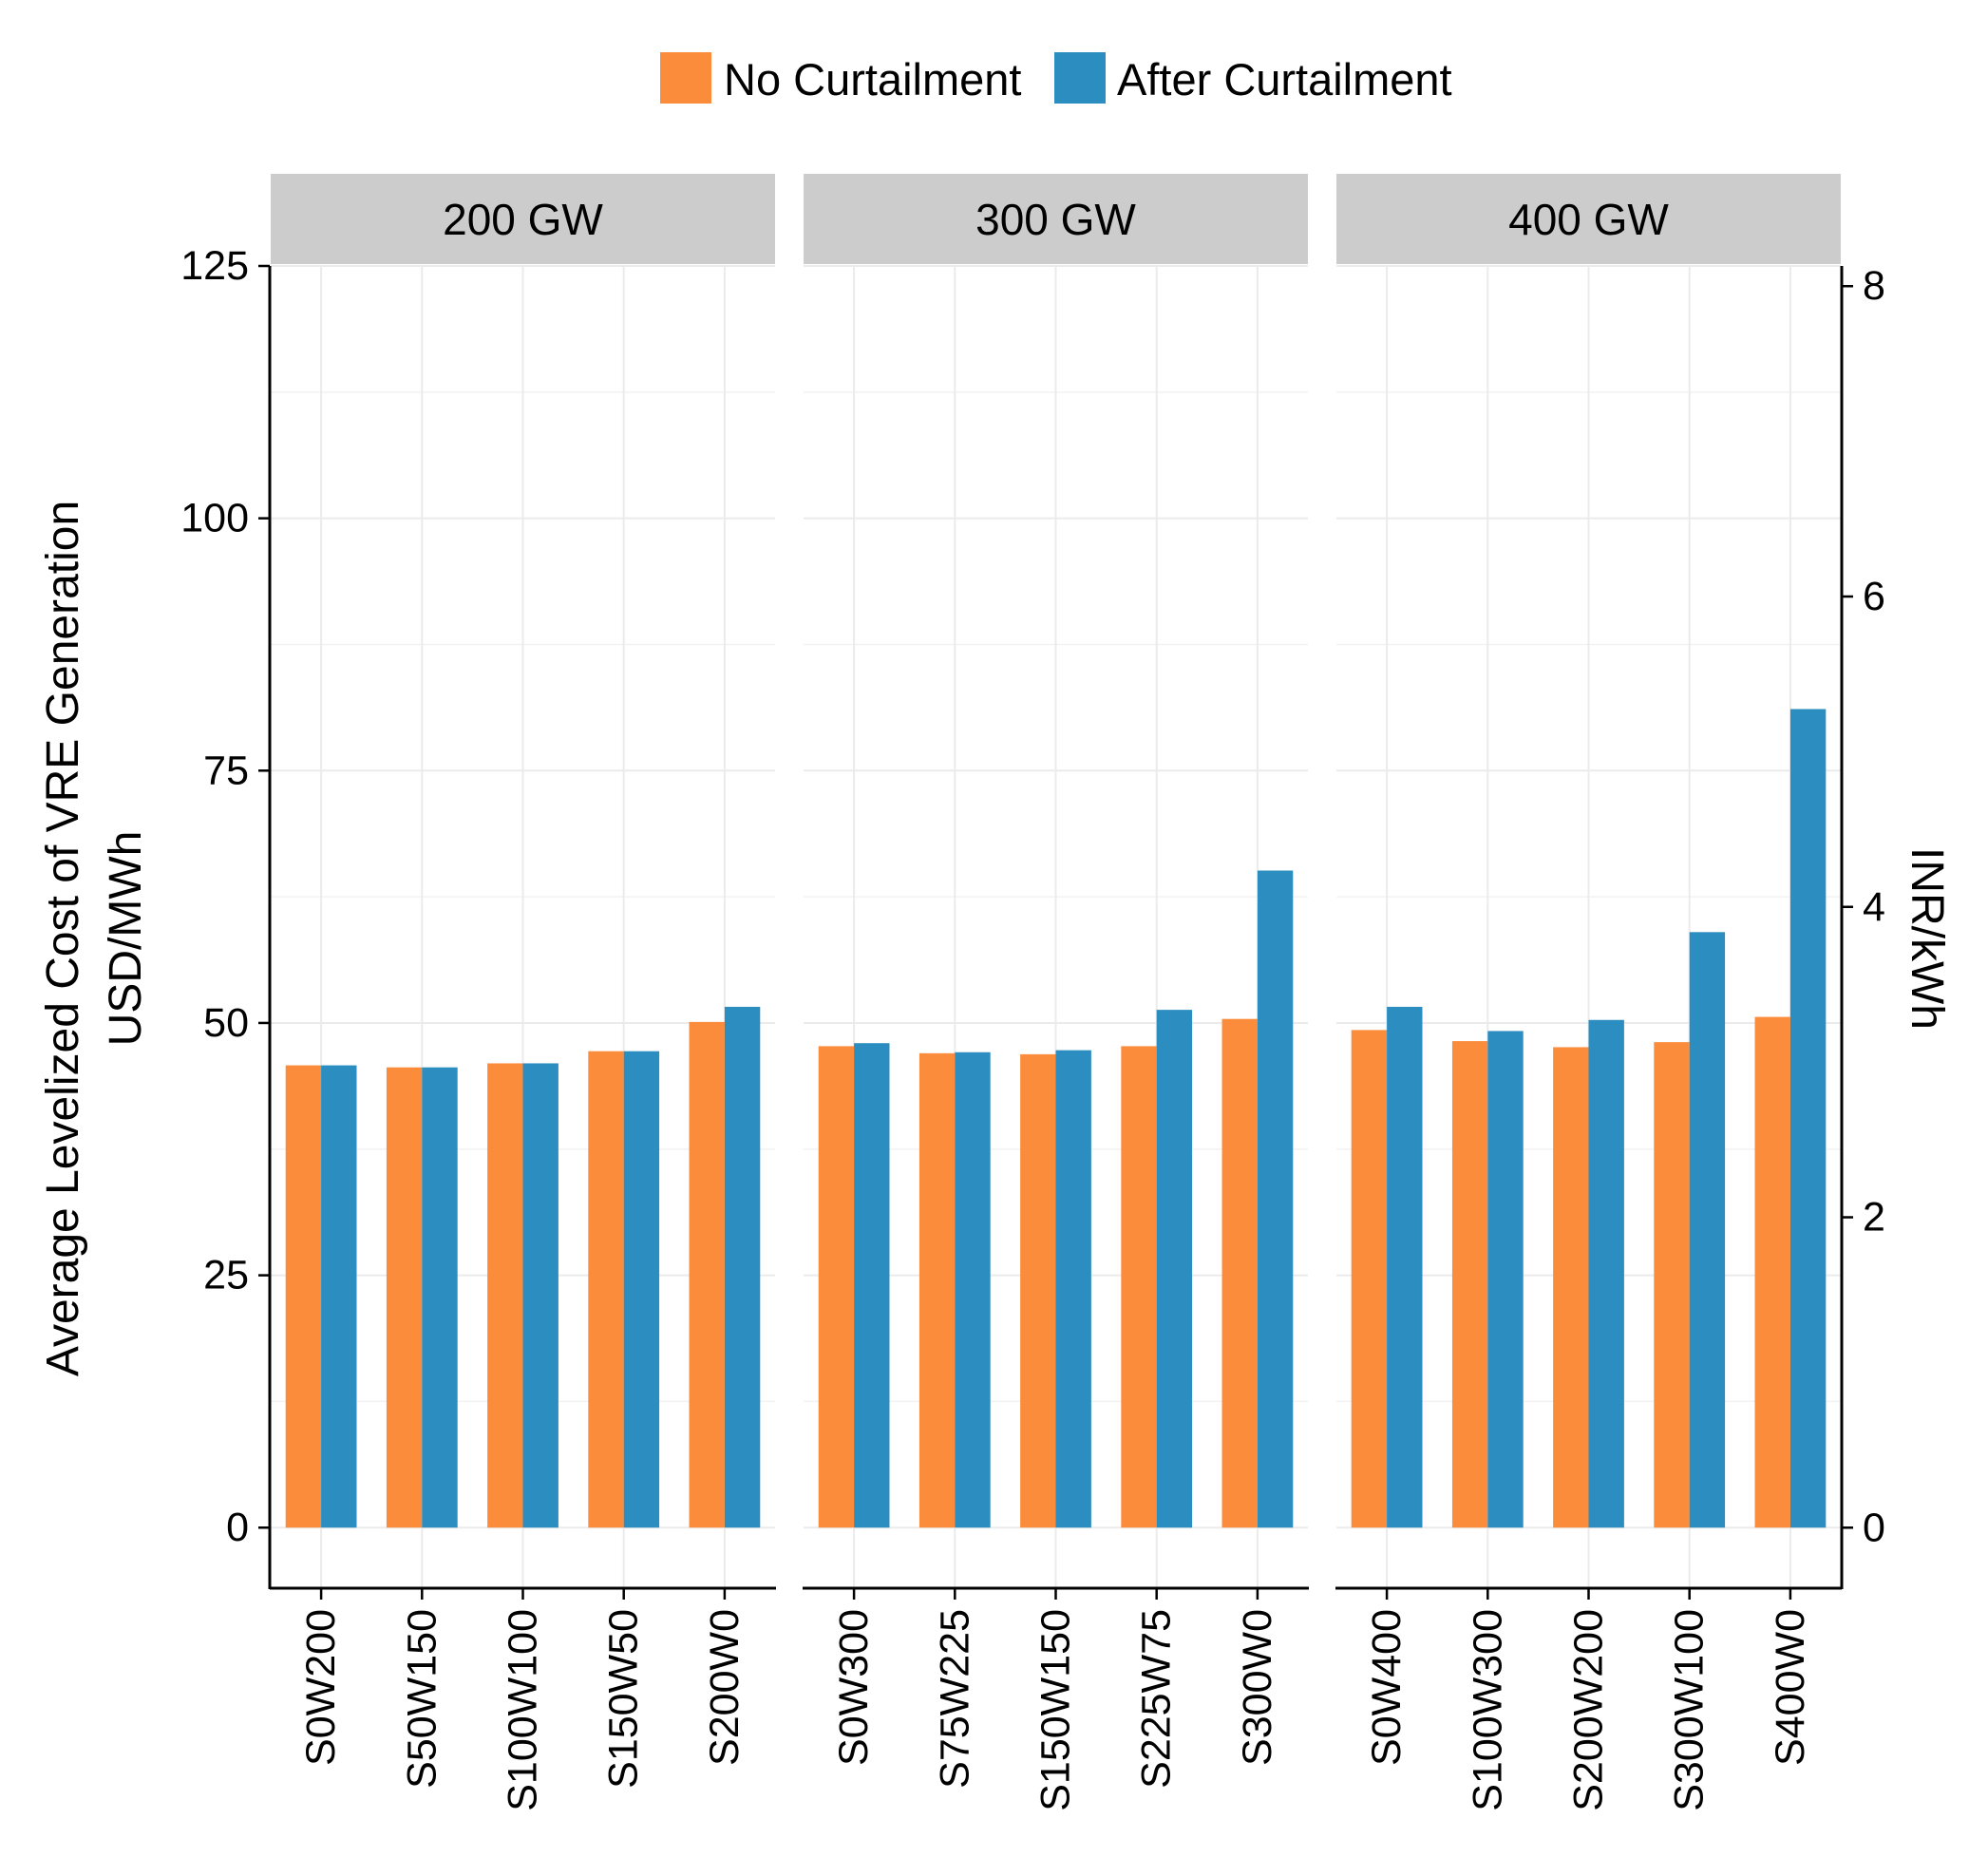 This screenshot has width=1988, height=1876. I want to click on x-tick-label: S150W150, so click(1056, 1710).